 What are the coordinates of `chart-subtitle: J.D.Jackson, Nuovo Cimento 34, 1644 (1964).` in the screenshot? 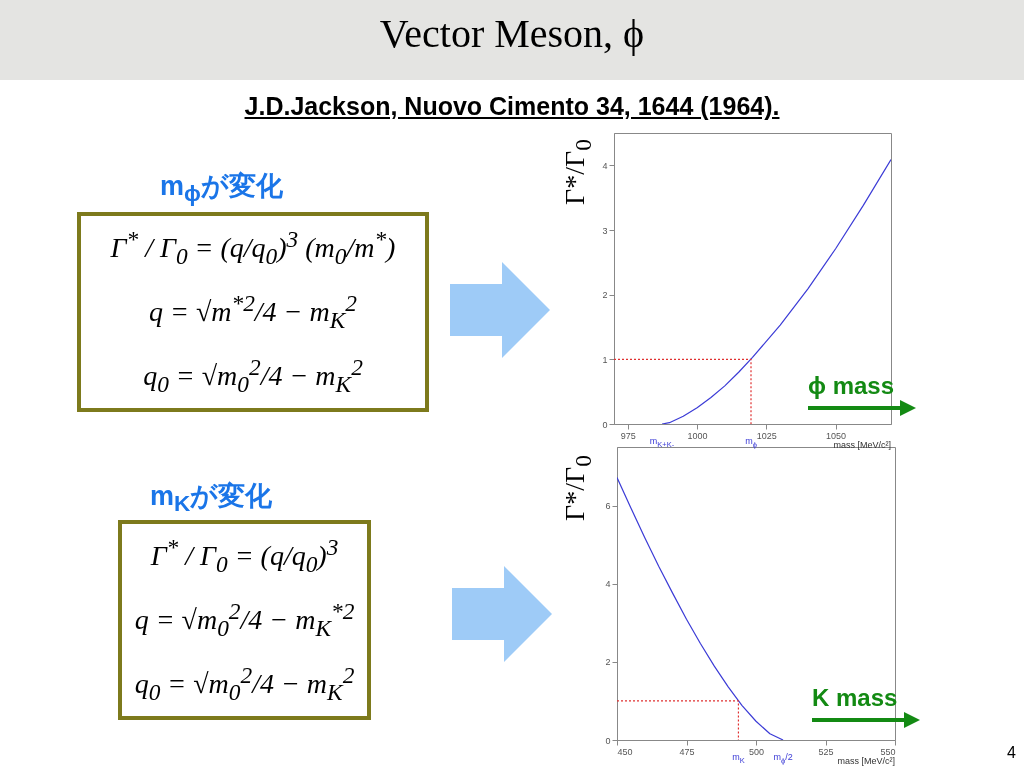 It's located at (512, 106).